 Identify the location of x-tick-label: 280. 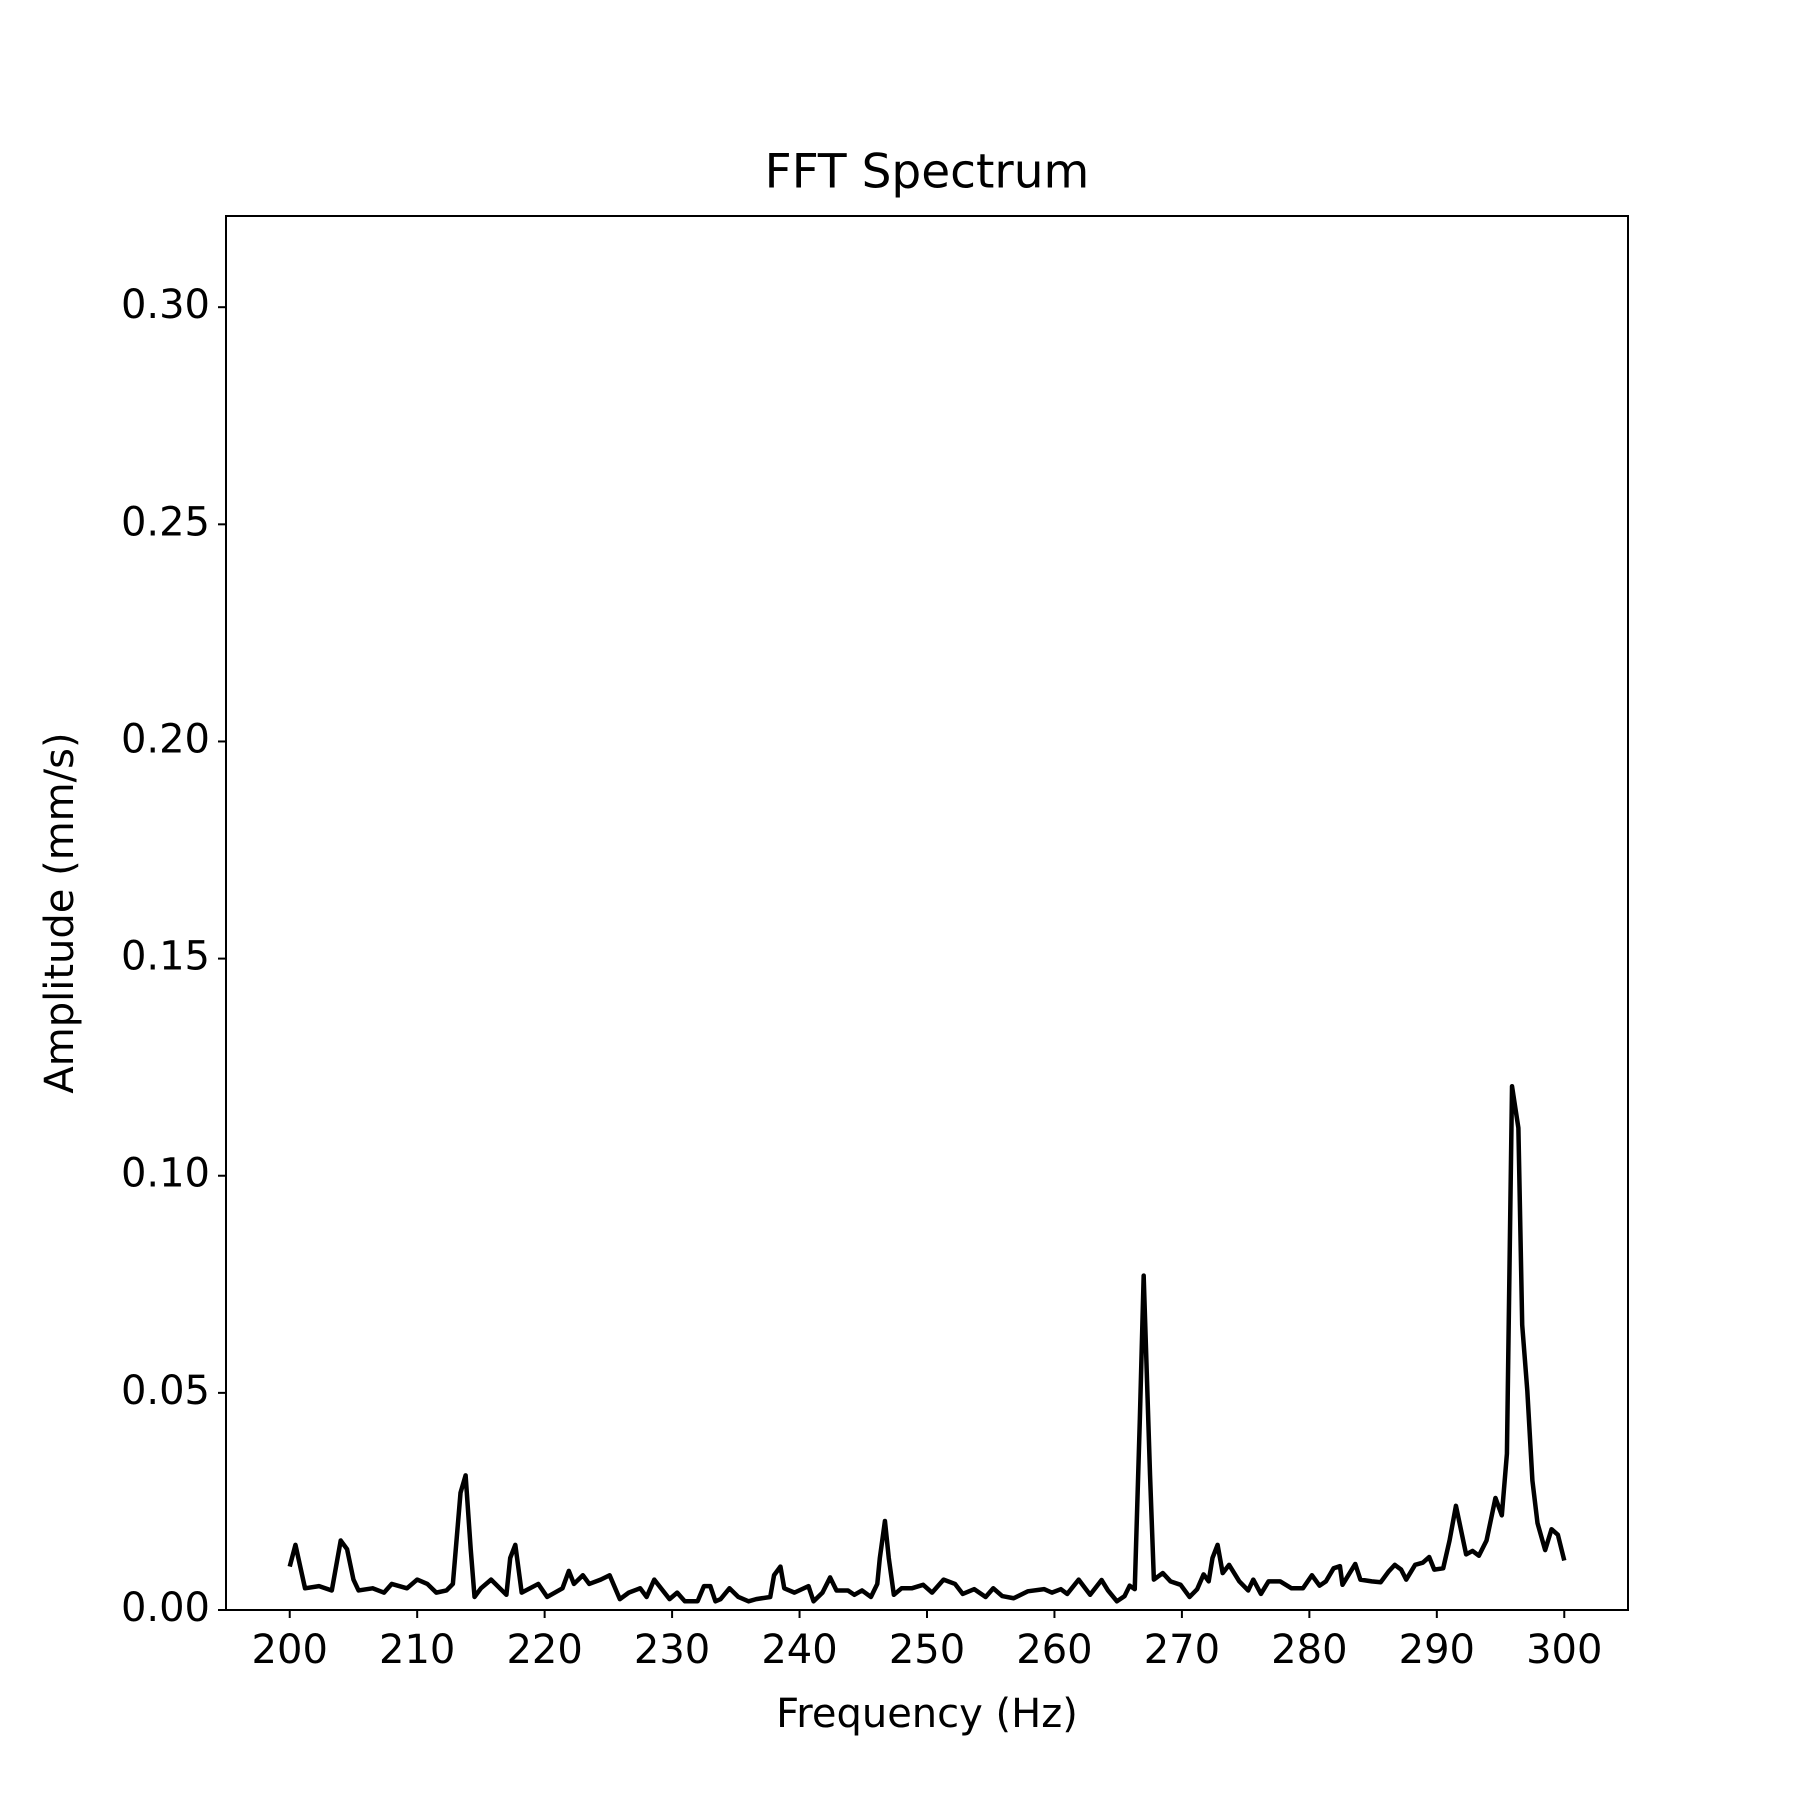
(1309, 1650).